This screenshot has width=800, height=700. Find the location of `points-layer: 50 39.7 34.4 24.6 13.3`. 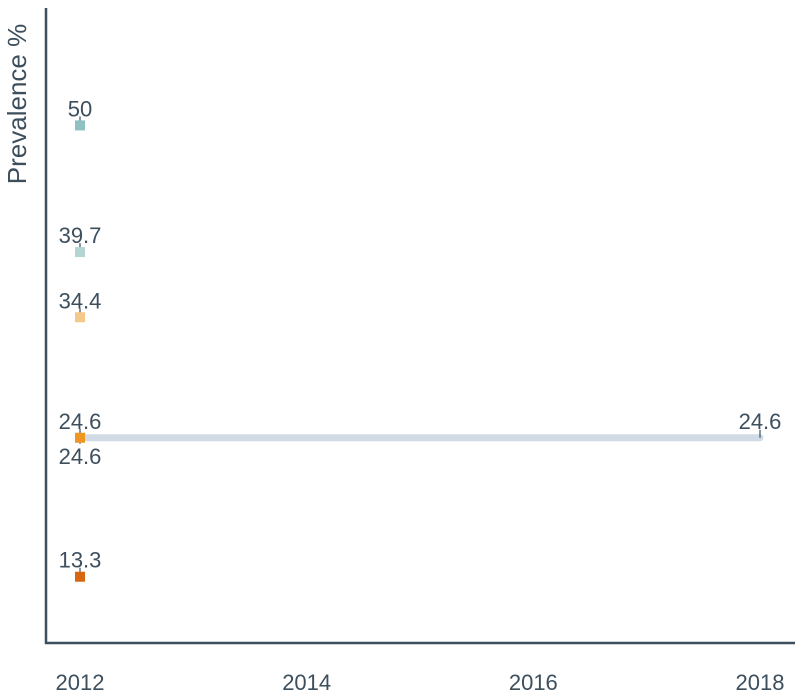

points-layer: 50 39.7 34.4 24.6 13.3 is located at coordinates (80, 339).